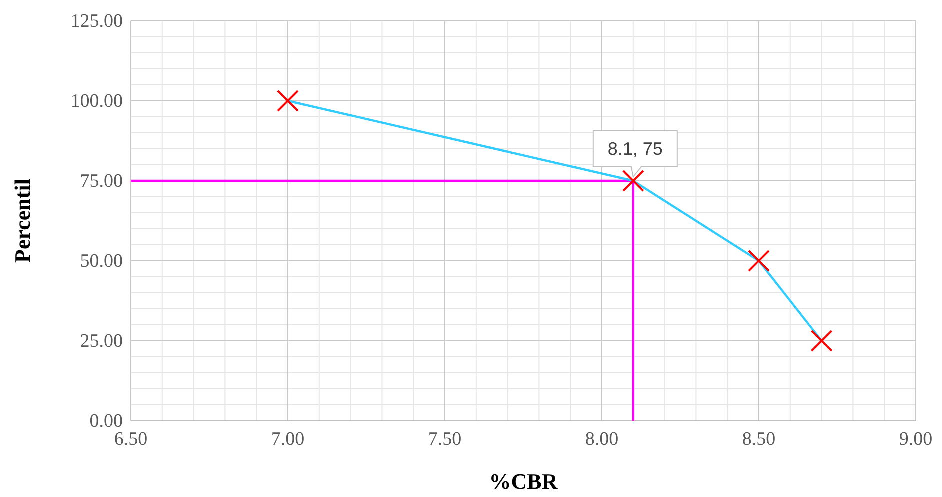 The width and height of the screenshot is (942, 497). I want to click on annotation: 8.1, 75, so click(635, 149).